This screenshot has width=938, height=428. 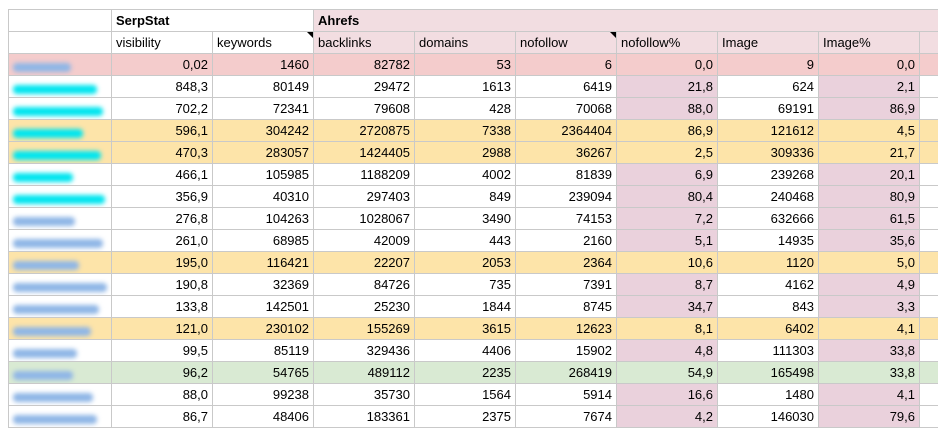 What do you see at coordinates (364, 153) in the screenshot?
I see `cell-backlinks: 1424405` at bounding box center [364, 153].